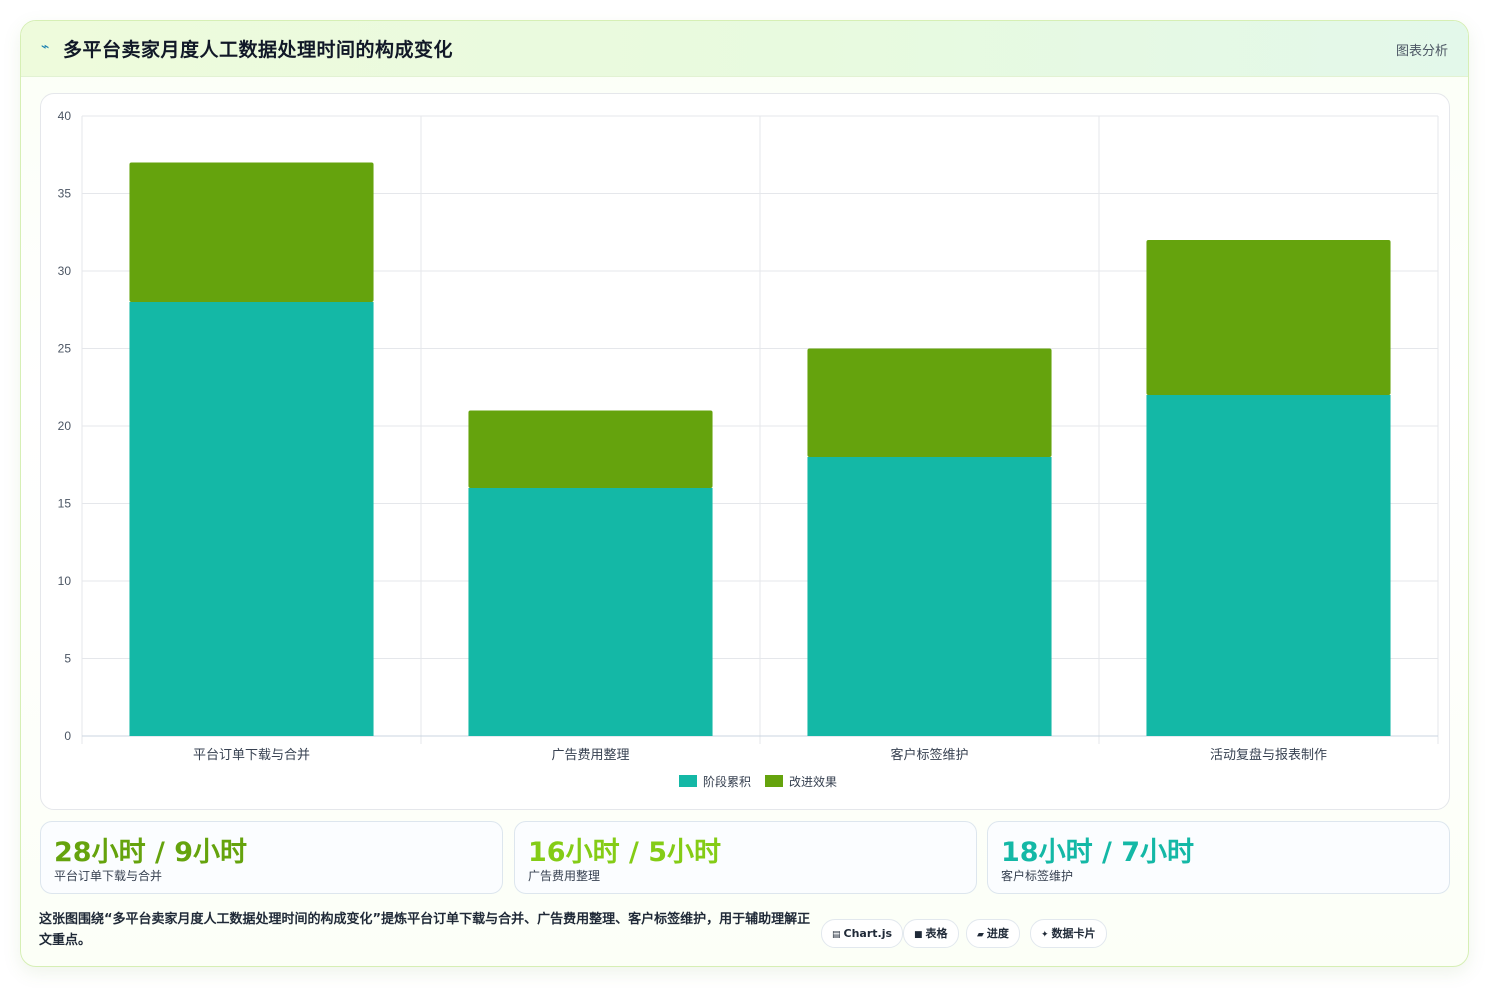 Image resolution: width=1489 pixels, height=988 pixels. I want to click on stat-value: 28小时 / 9小时, so click(151, 852).